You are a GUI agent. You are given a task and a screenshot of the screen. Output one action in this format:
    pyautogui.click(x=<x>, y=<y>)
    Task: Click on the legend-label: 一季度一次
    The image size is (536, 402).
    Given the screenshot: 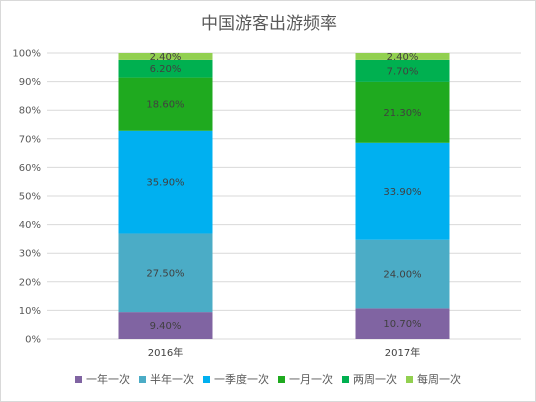 What is the action you would take?
    pyautogui.click(x=241, y=379)
    